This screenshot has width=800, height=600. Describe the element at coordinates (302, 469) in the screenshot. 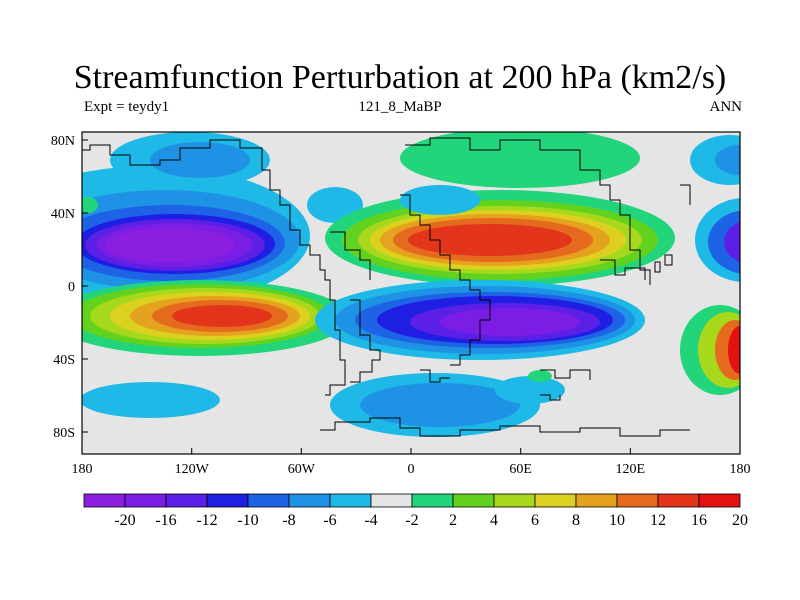

I see `x-tick-label: 60W` at that location.